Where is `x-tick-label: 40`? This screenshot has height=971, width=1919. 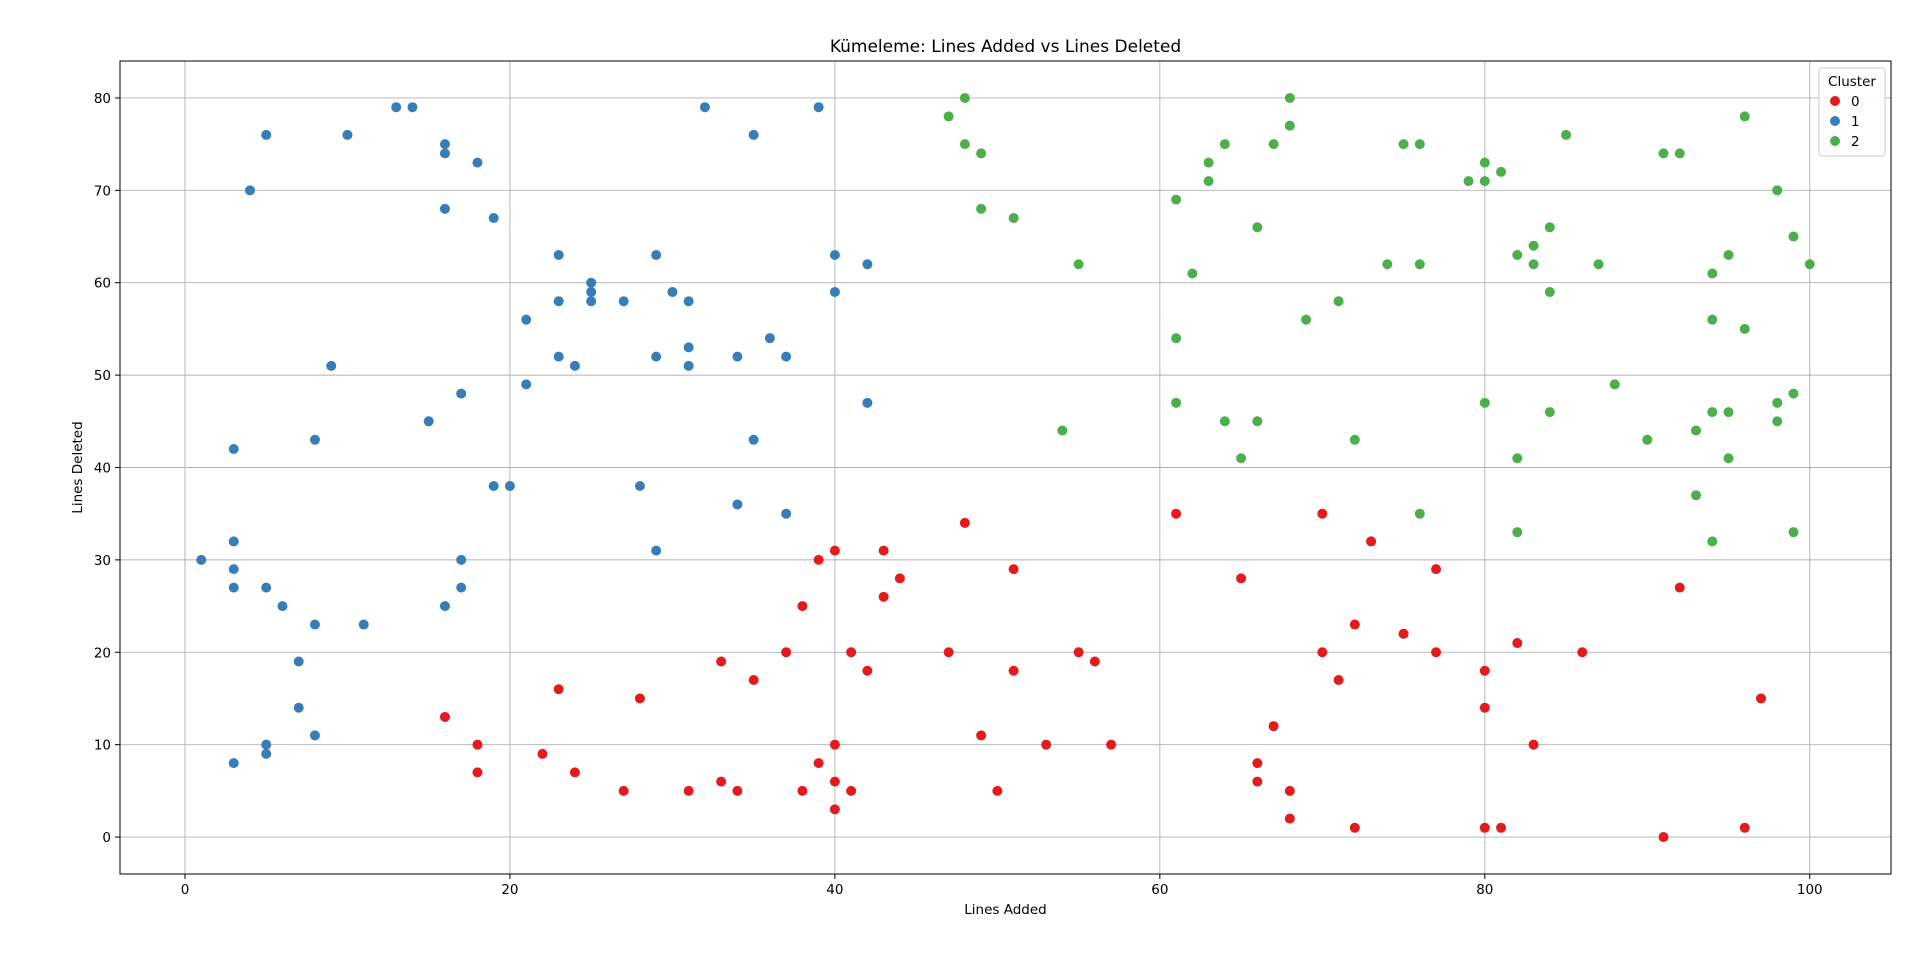 x-tick-label: 40 is located at coordinates (834, 890).